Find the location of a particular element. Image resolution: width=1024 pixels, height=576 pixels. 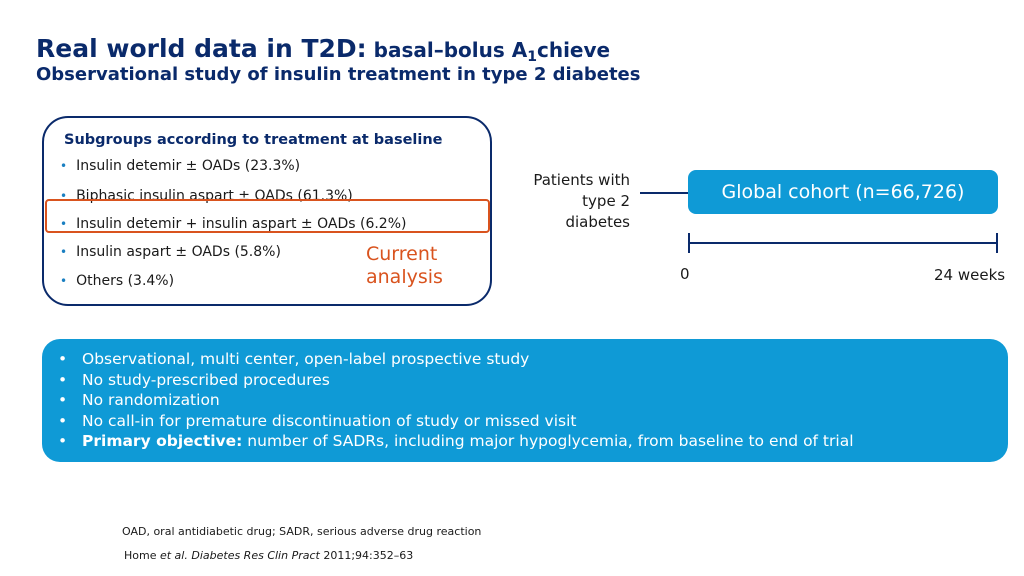

title-study-name: basal–bolus A1chieve is located at coordinates (488, 51).